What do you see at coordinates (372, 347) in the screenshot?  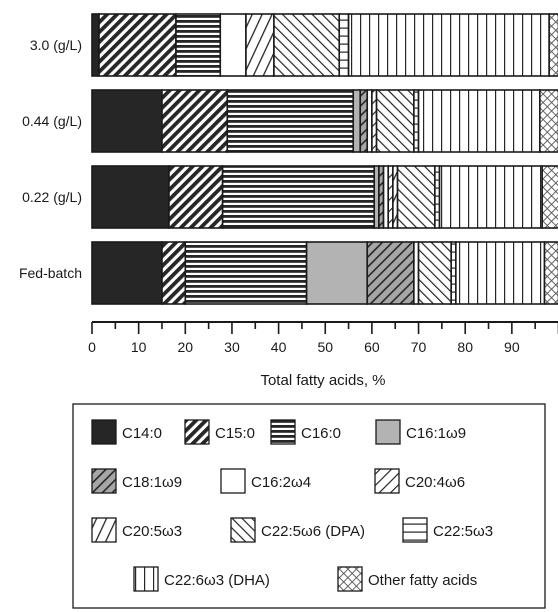 I see `x-tick-label: 60` at bounding box center [372, 347].